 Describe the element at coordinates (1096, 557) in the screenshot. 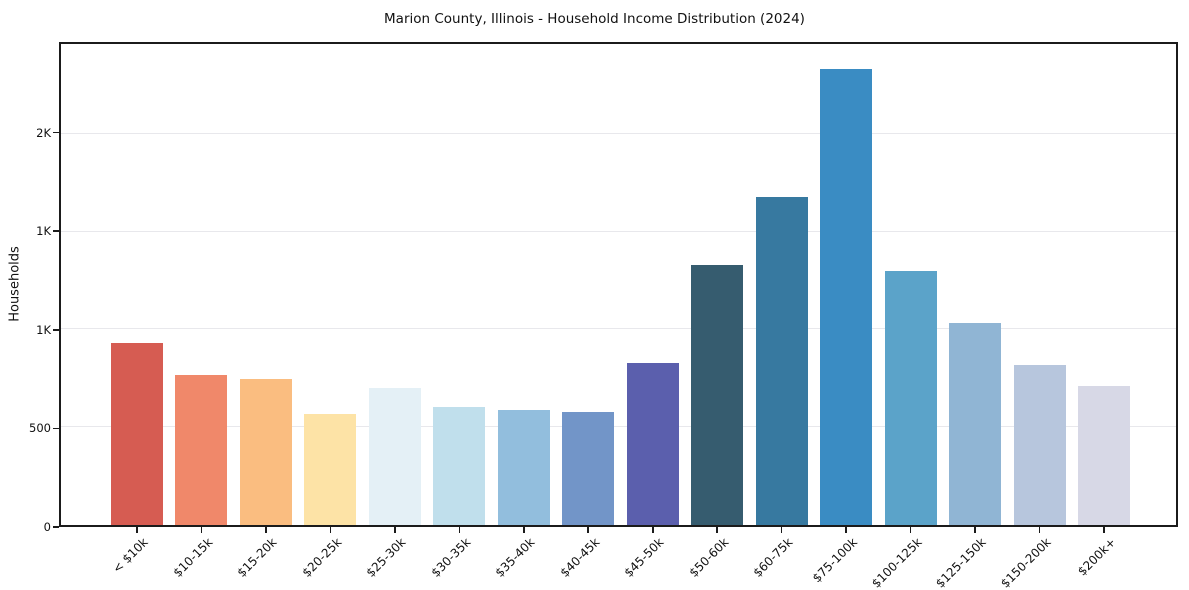

I see `x-tick-label-text: $200k+` at that location.